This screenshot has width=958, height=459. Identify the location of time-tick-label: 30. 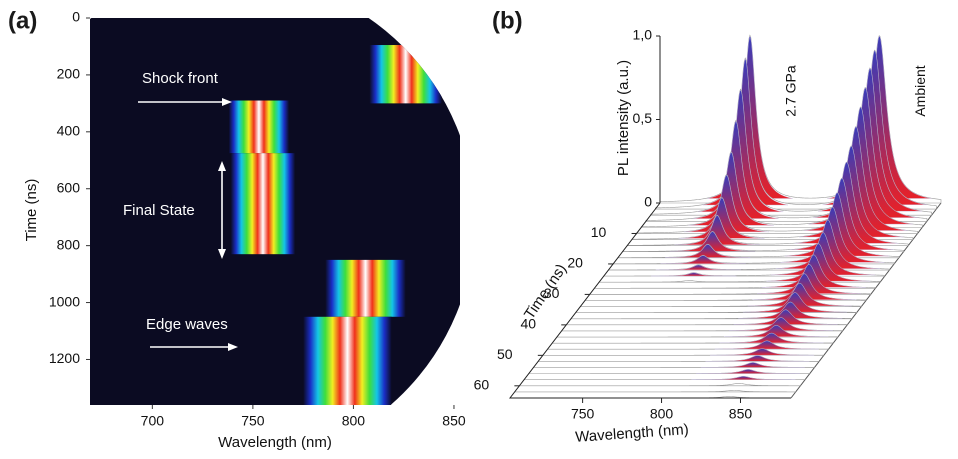
(552, 293).